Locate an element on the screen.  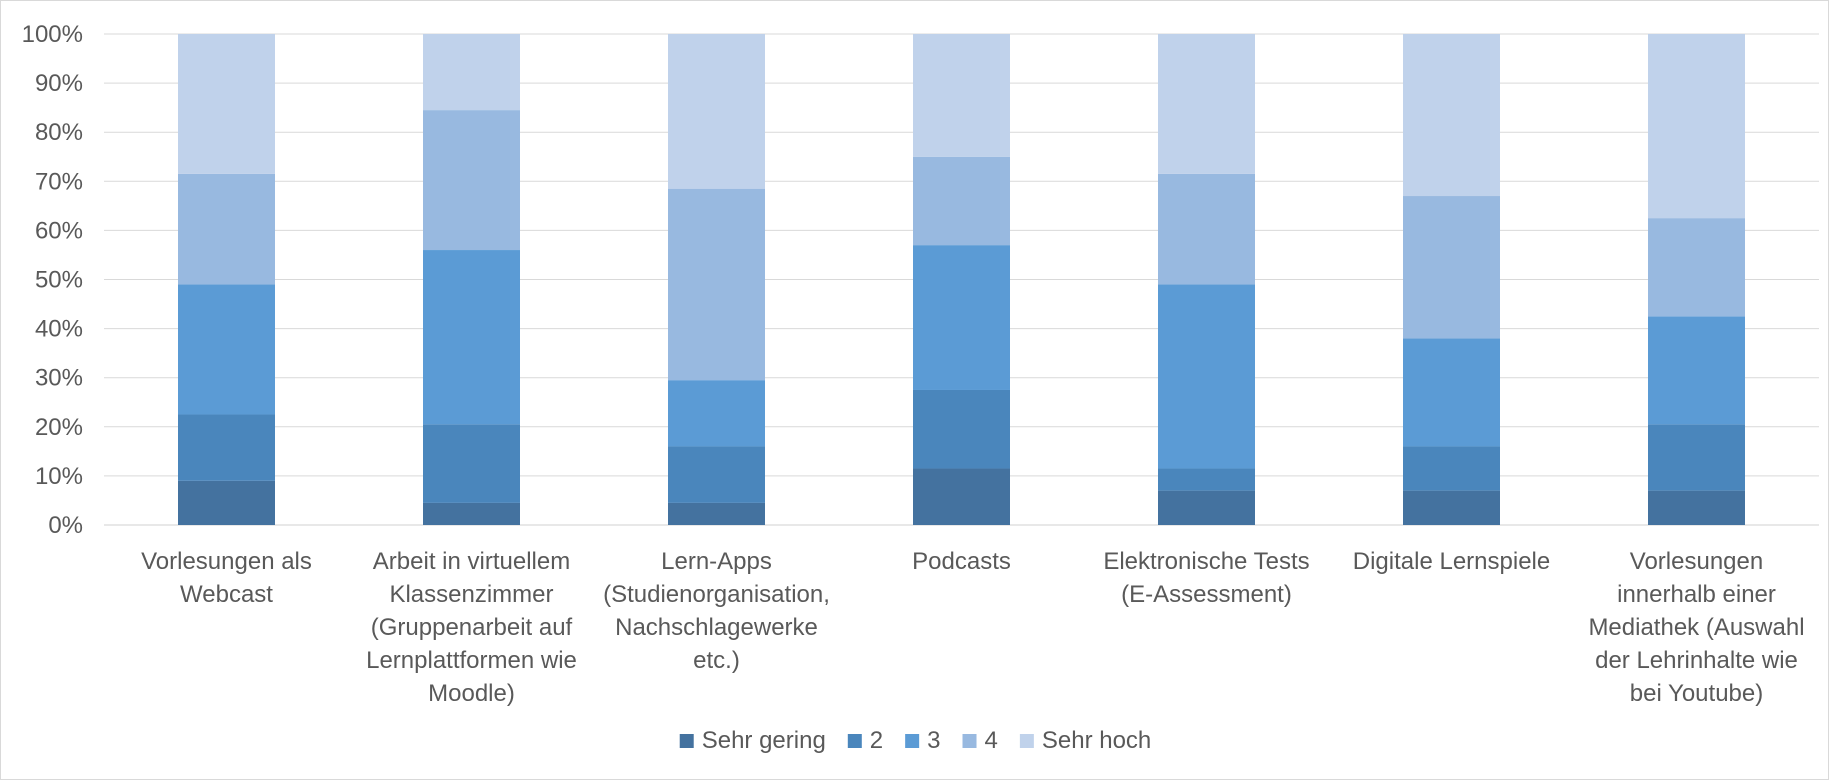
y-tick-label: 10% is located at coordinates (59, 476).